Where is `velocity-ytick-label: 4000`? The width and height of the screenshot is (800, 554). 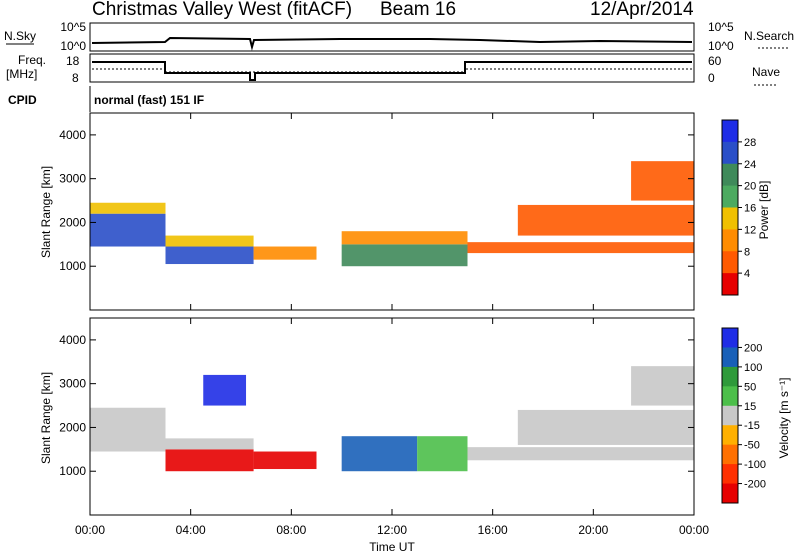 velocity-ytick-label: 4000 is located at coordinates (72, 340).